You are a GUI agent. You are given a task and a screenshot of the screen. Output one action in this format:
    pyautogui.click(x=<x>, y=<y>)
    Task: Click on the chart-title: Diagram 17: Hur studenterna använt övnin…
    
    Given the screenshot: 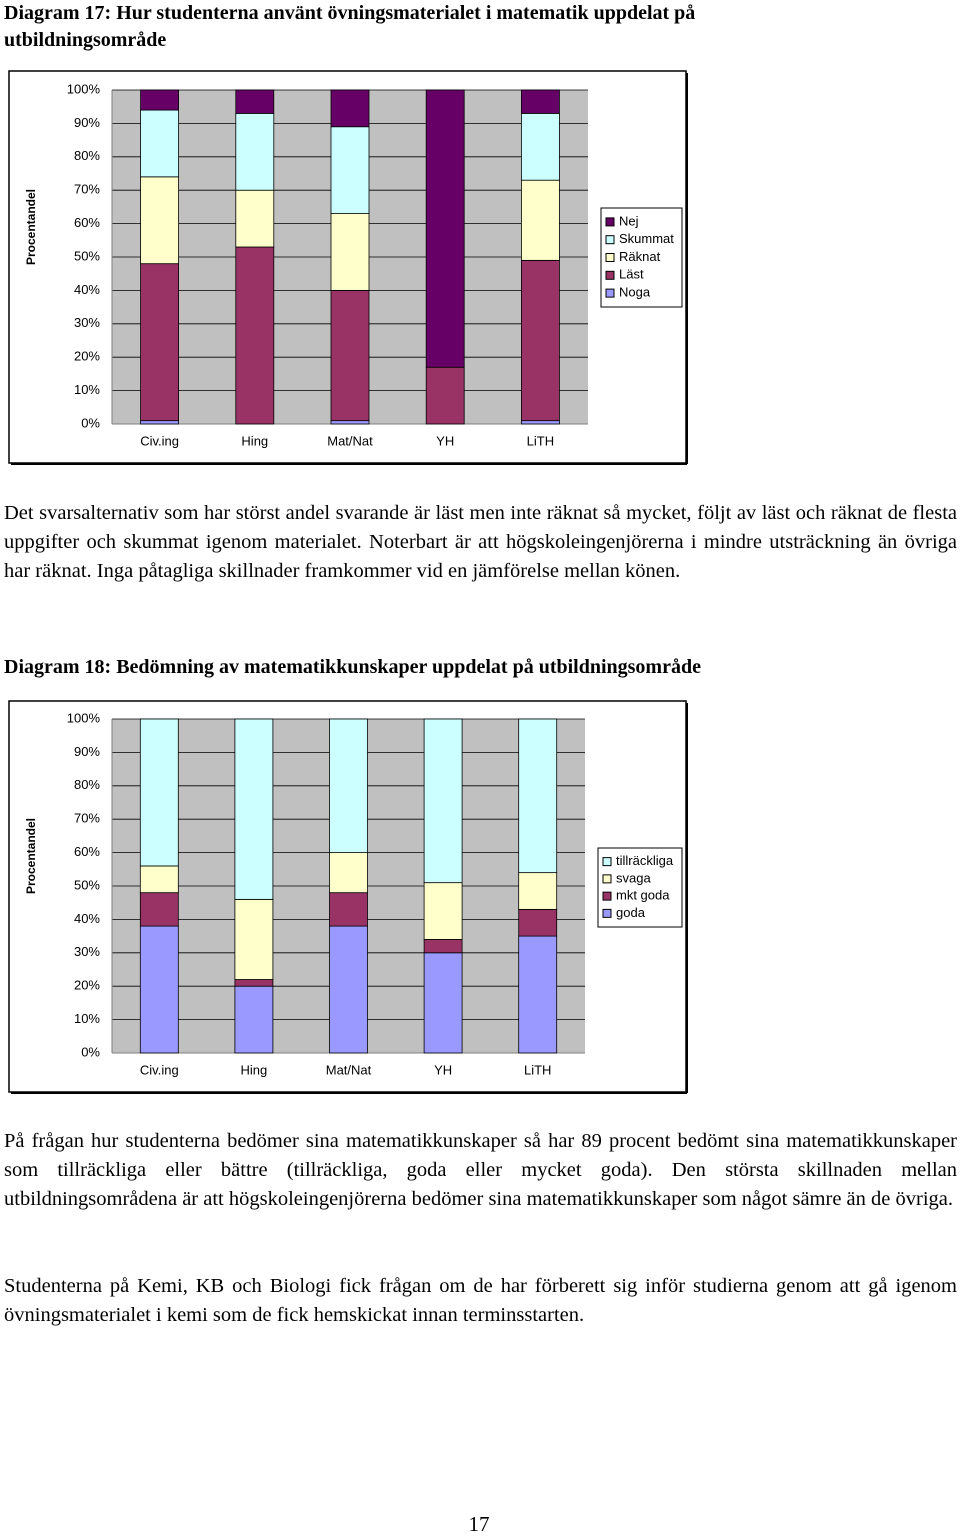 What is the action you would take?
    pyautogui.click(x=350, y=26)
    